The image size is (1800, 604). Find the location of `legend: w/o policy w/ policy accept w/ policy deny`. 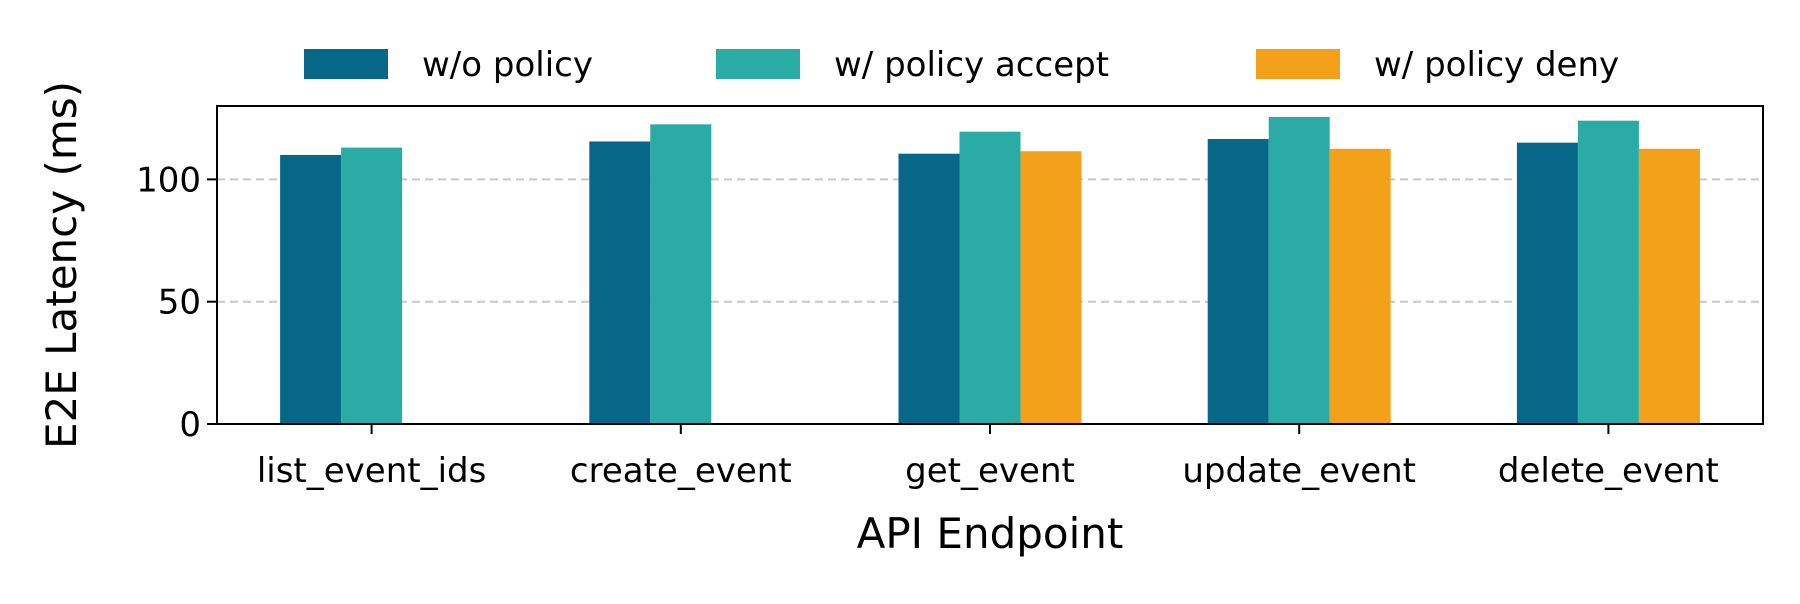

legend: w/o policy w/ policy accept w/ policy deny is located at coordinates (961, 65).